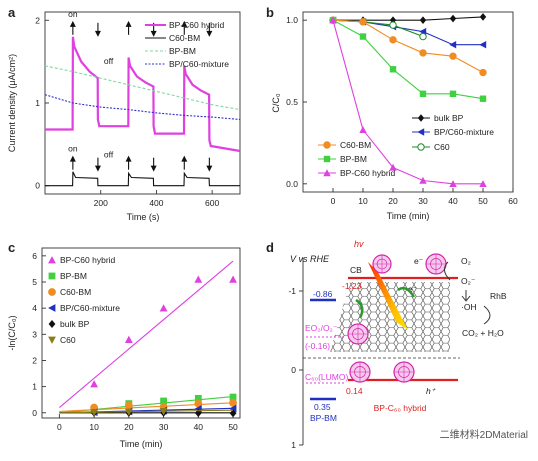 Image resolution: width=538 pixels, height=461 pixels. Describe the element at coordinates (141, 444) in the screenshot. I see `panel-c-xlabel: Time (min)` at that location.